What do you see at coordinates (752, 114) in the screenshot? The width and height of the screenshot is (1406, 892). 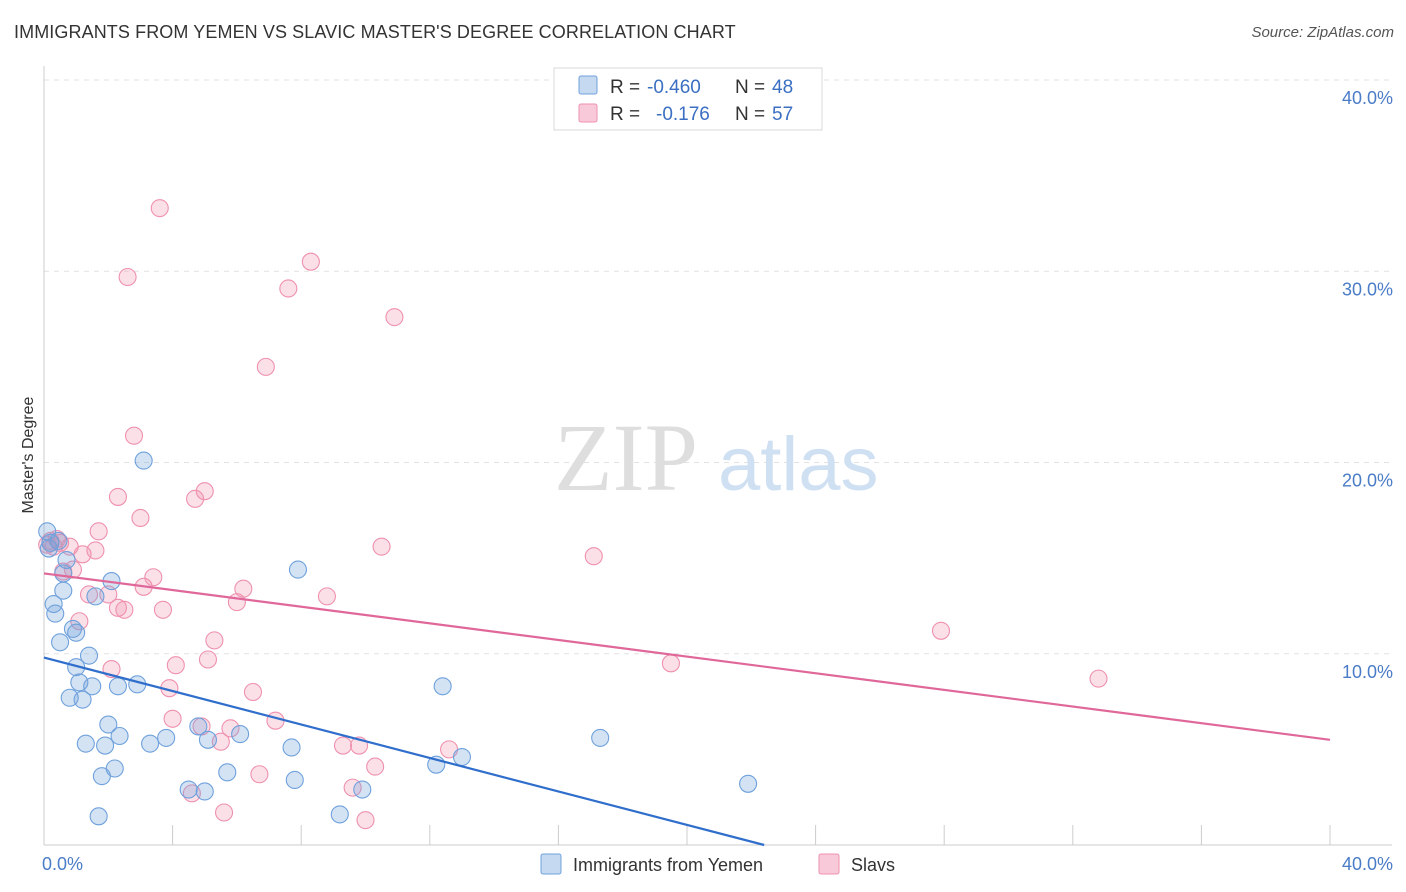 I see `legend-n-label-slavs: N =` at bounding box center [752, 114].